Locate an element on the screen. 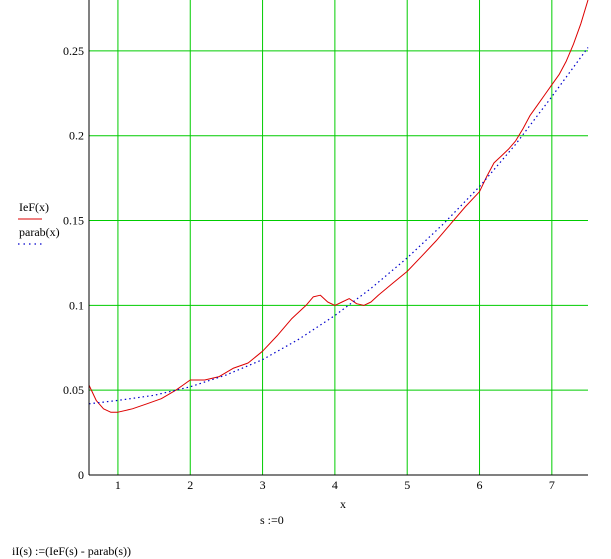 The image size is (611, 559). y-tick-label: 0 is located at coordinates (81, 475).